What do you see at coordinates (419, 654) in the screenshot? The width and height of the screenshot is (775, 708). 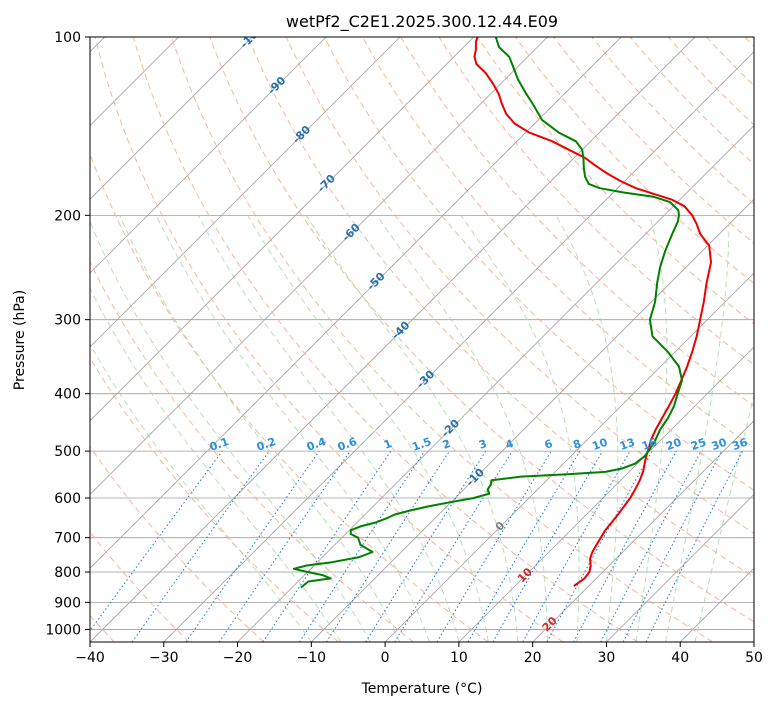 I see `x-axis: −40 −30 −20 −10 0 10 20 30 40 50` at bounding box center [419, 654].